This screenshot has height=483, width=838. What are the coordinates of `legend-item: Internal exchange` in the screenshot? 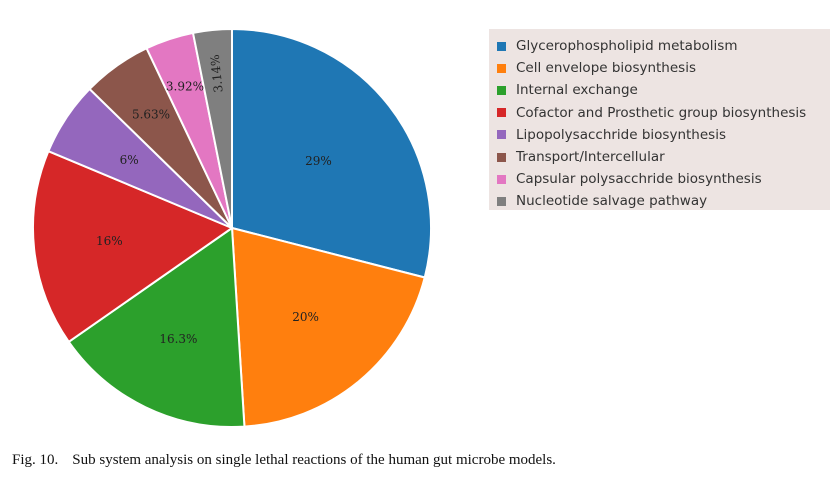 It's located at (660, 90).